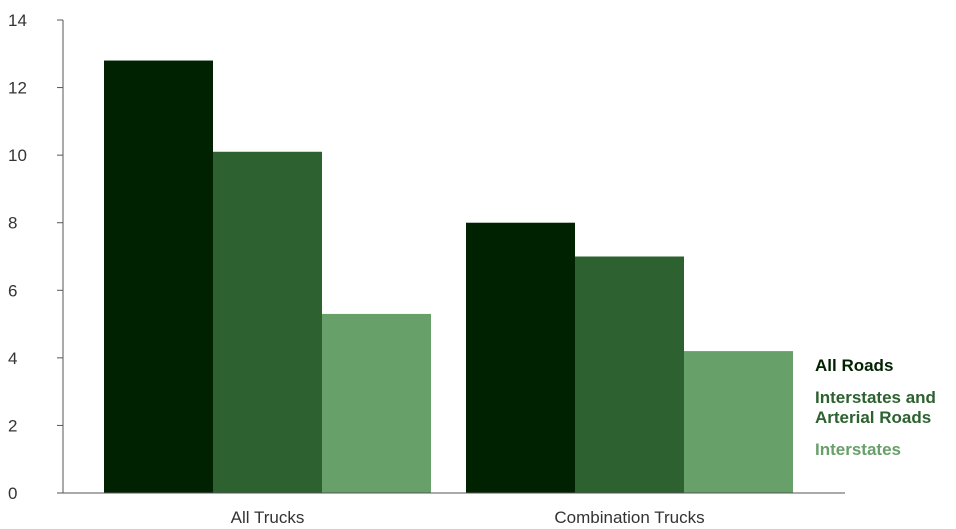 Image resolution: width=956 pixels, height=529 pixels. I want to click on legend-item-interstates-and-arterial-roads: Interstates and Arterial Roads, so click(885, 408).